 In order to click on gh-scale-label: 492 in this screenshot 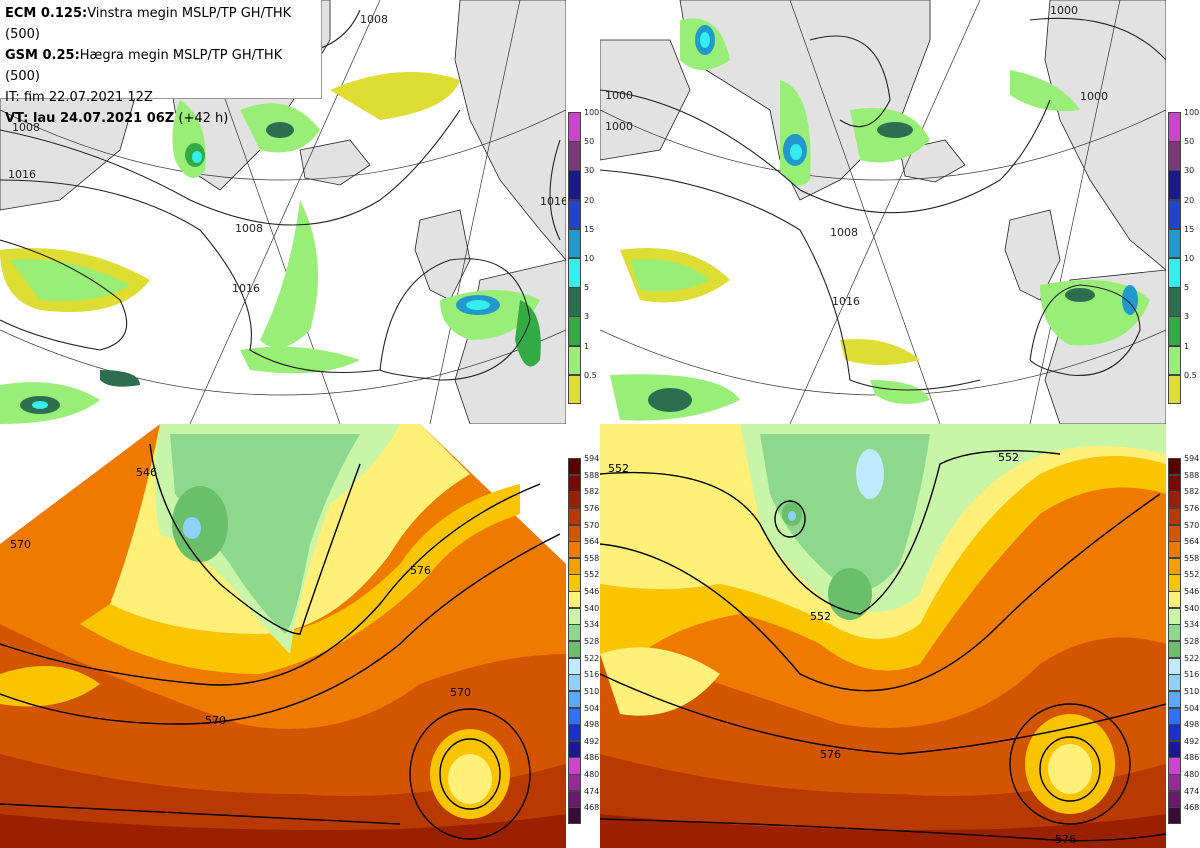, I will do `click(592, 741)`.